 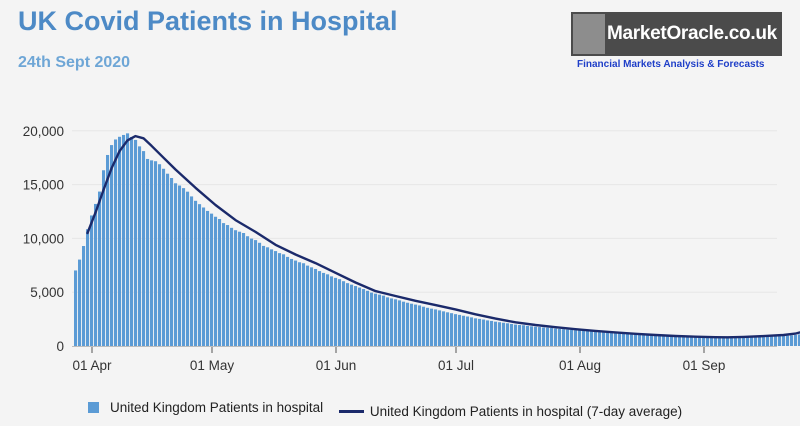 I want to click on chart-date: 24th Sept 2020, so click(x=74, y=62).